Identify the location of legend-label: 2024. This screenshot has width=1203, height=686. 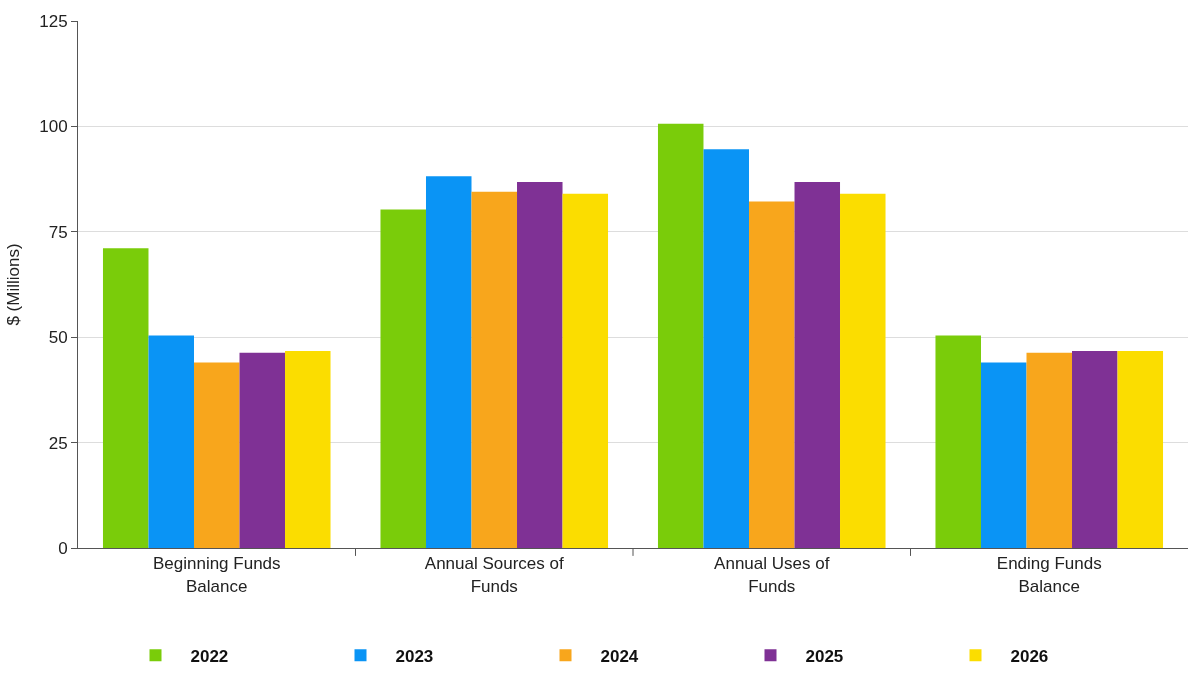
(619, 656).